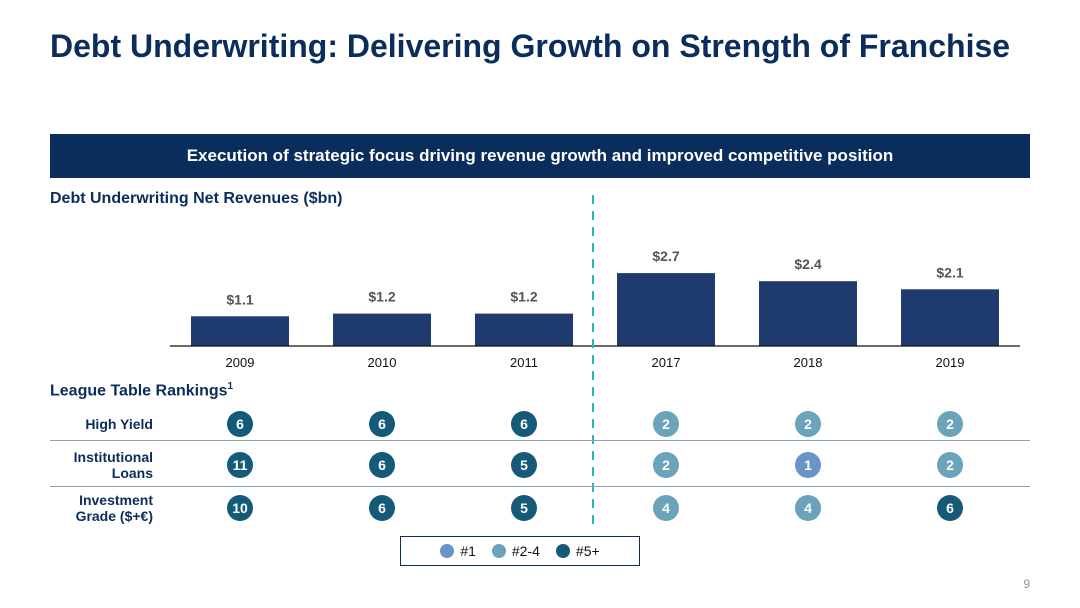 This screenshot has width=1080, height=608. What do you see at coordinates (950, 424) in the screenshot?
I see `rank-badge-high-yield-2019: 2` at bounding box center [950, 424].